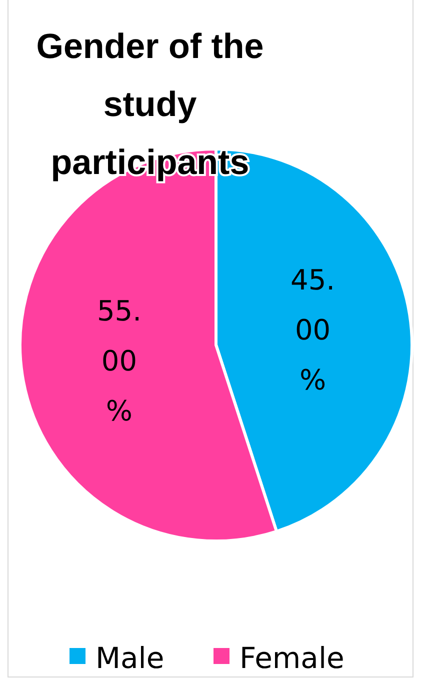 Image resolution: width=421 pixels, height=679 pixels. What do you see at coordinates (130, 658) in the screenshot?
I see `legend-label: Male` at bounding box center [130, 658].